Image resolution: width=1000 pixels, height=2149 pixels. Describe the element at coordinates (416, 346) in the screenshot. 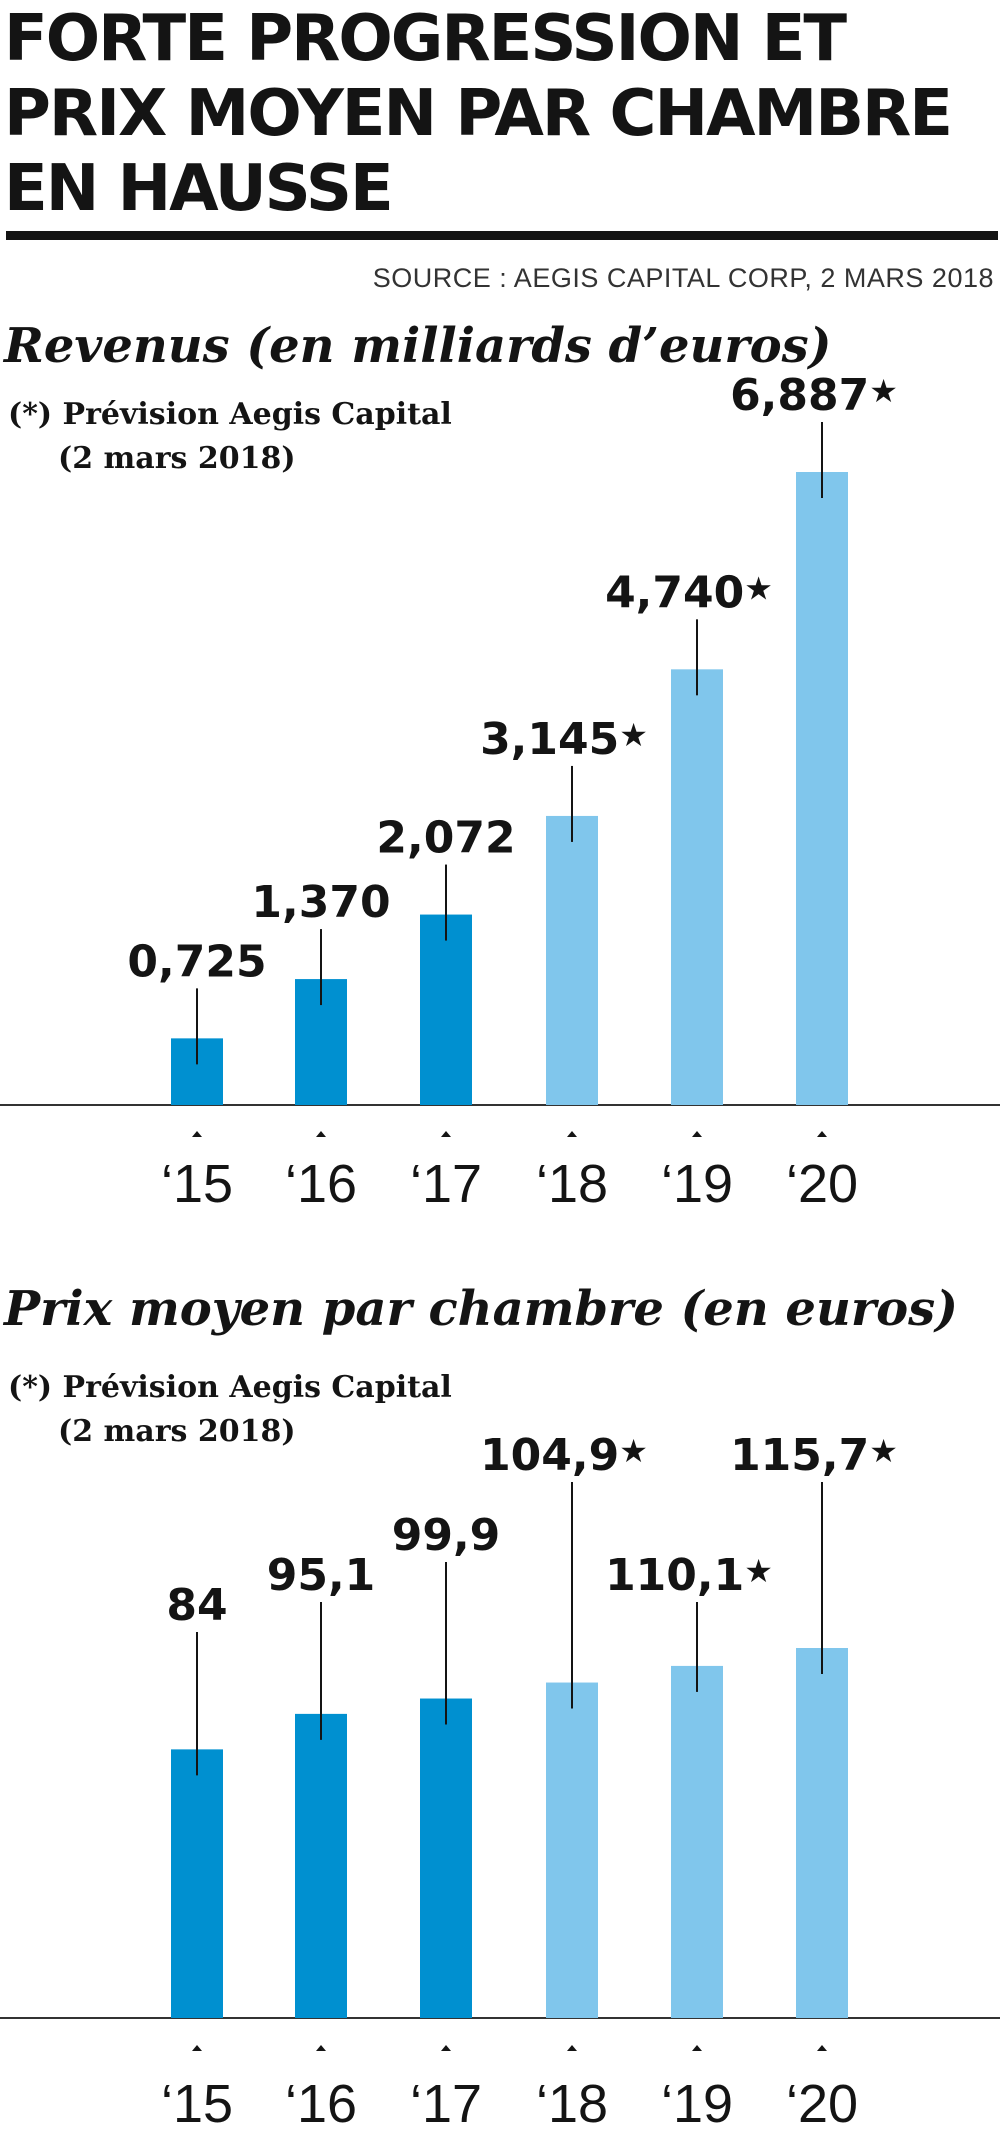

I see `chart-title: Revenus (en milliards d’euros)` at that location.